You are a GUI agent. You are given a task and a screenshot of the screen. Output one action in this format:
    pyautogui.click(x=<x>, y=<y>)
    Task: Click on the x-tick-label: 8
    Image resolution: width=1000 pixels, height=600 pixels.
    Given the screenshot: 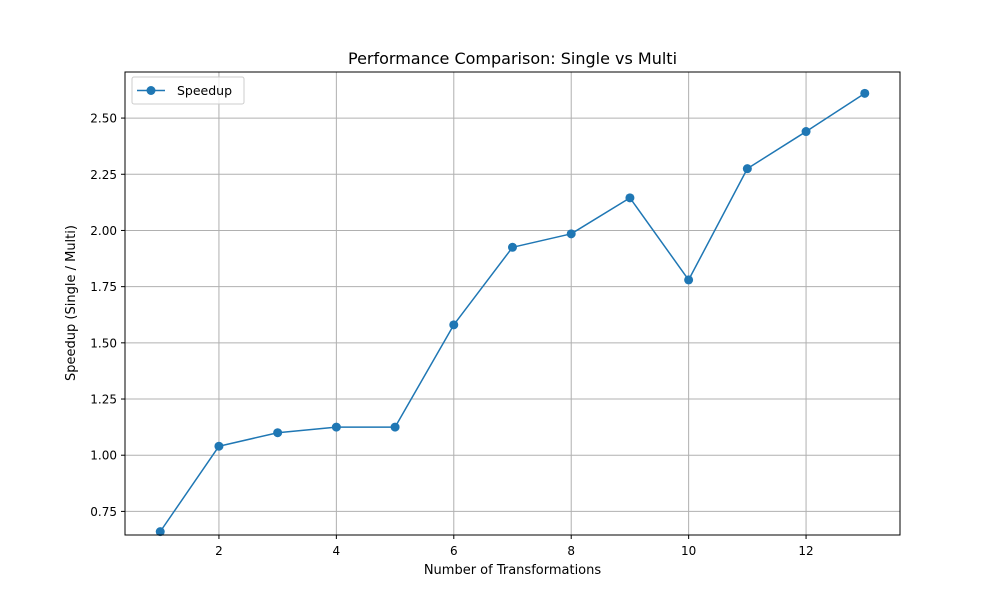 What is the action you would take?
    pyautogui.click(x=571, y=551)
    